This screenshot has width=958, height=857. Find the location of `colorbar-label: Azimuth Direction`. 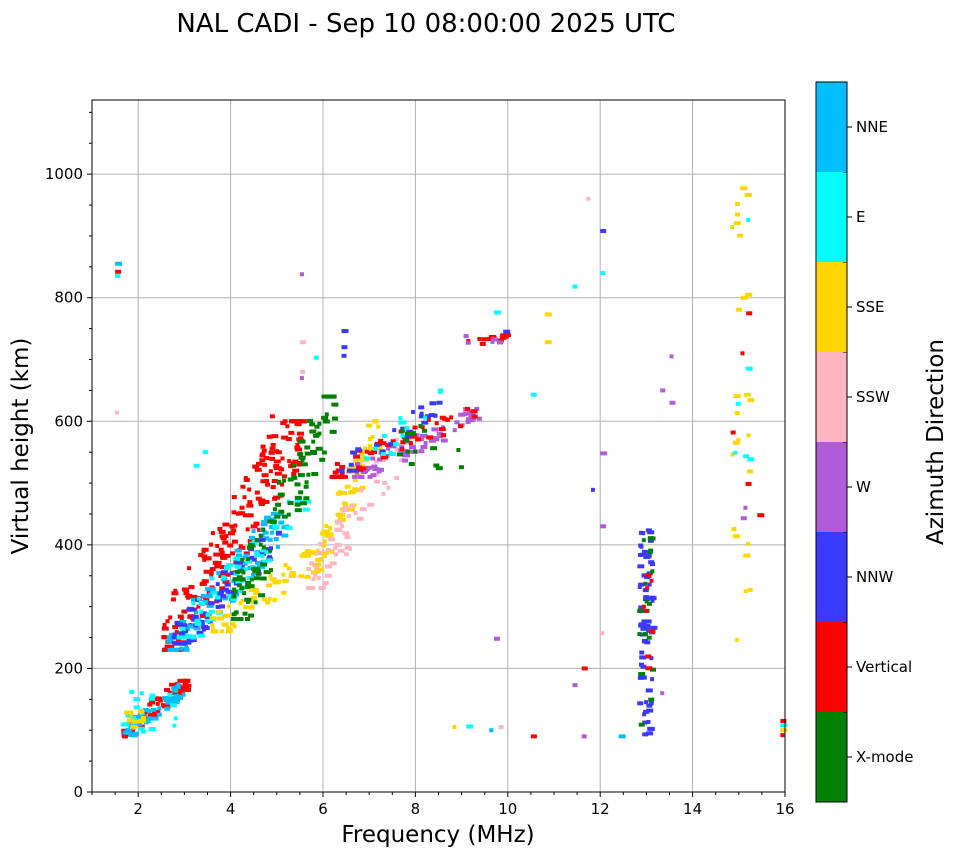

colorbar-label: Azimuth Direction is located at coordinates (936, 442).